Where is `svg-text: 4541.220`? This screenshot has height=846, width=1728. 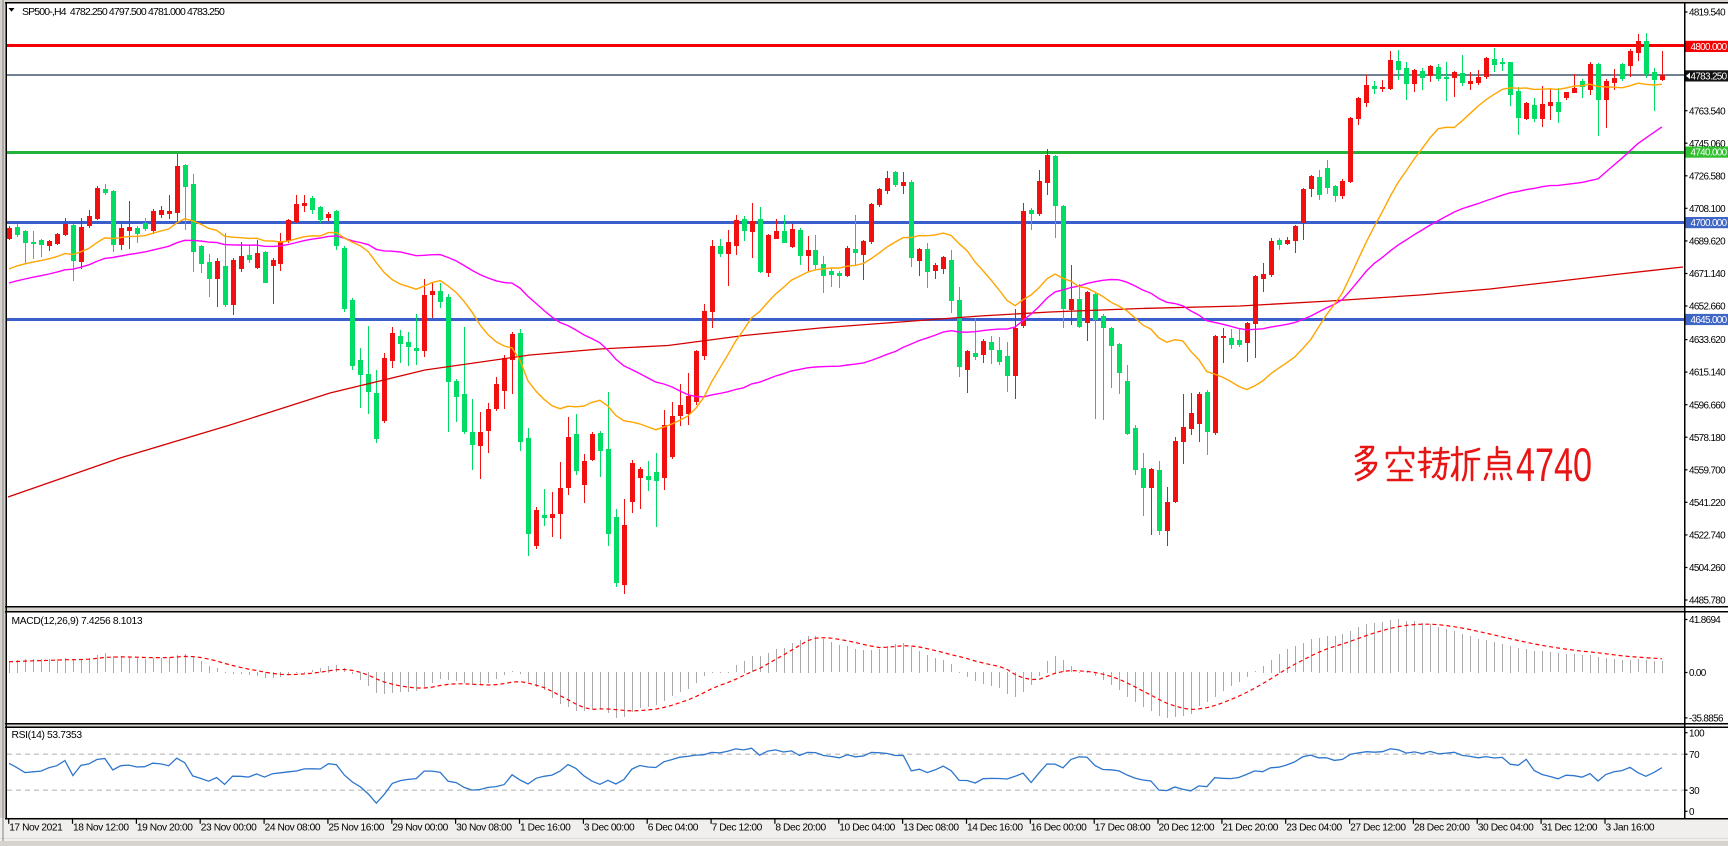
svg-text: 4541.220 is located at coordinates (1707, 503).